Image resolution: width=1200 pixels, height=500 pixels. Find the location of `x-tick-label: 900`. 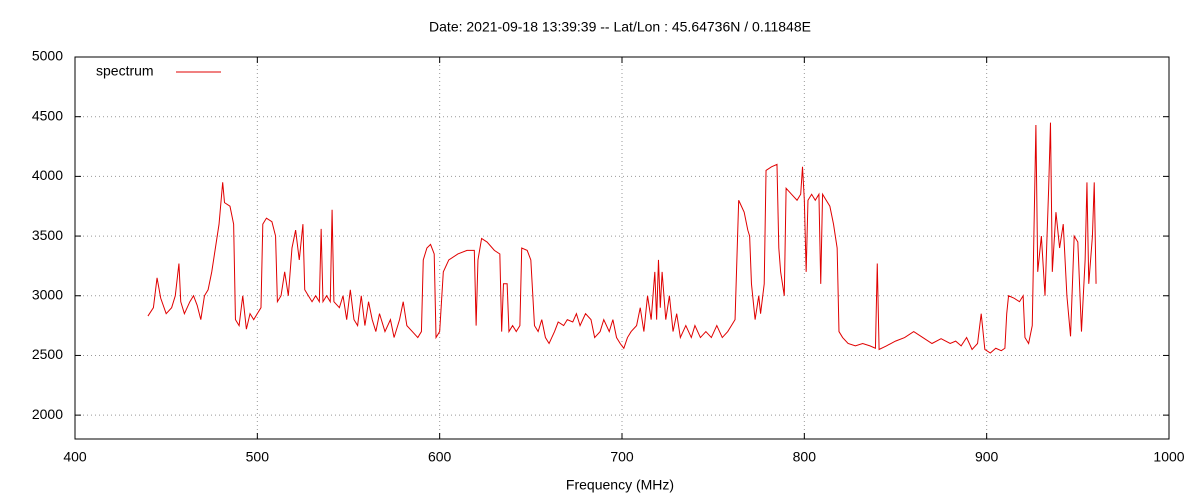

x-tick-label: 900 is located at coordinates (987, 457).